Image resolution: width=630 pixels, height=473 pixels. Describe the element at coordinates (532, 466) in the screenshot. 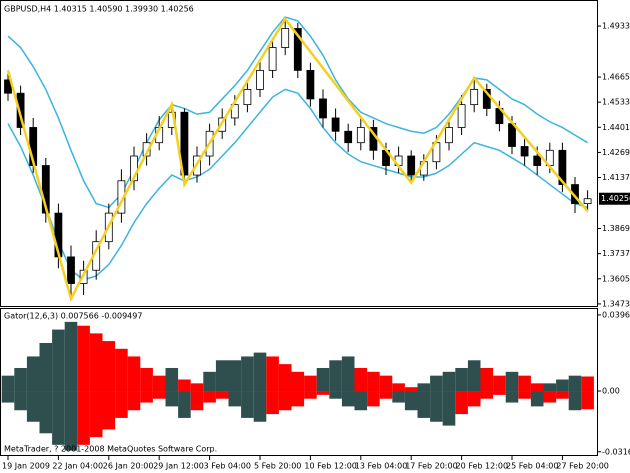

I see `x-tick-label: 25 Feb 04:00` at that location.